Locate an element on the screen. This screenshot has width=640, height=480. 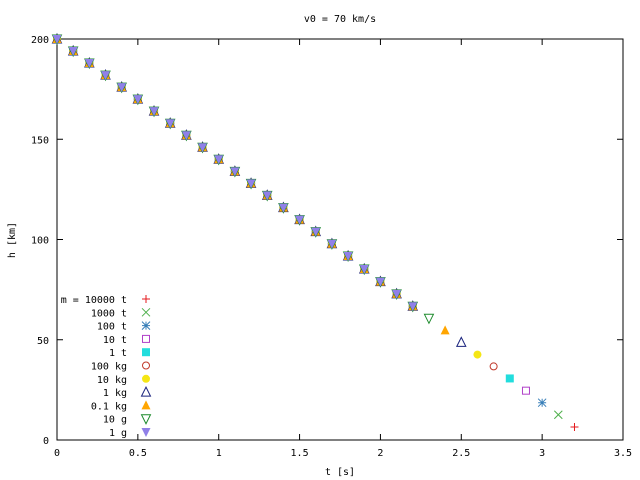
x-tick-label: 3 is located at coordinates (542, 453).